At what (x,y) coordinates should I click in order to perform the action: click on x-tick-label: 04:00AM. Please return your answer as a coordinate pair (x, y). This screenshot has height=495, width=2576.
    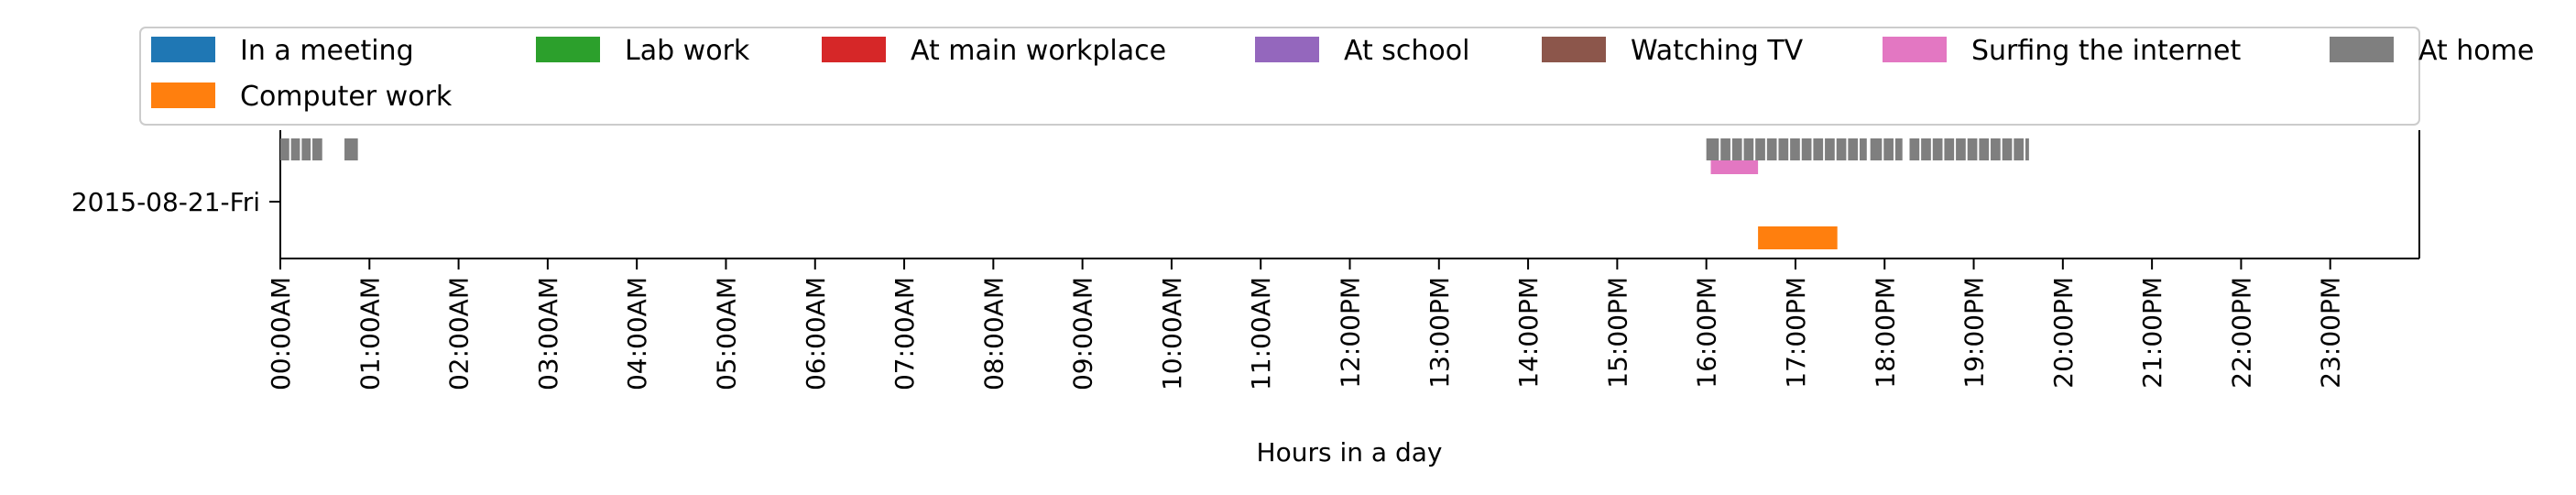
    Looking at the image, I should click on (637, 333).